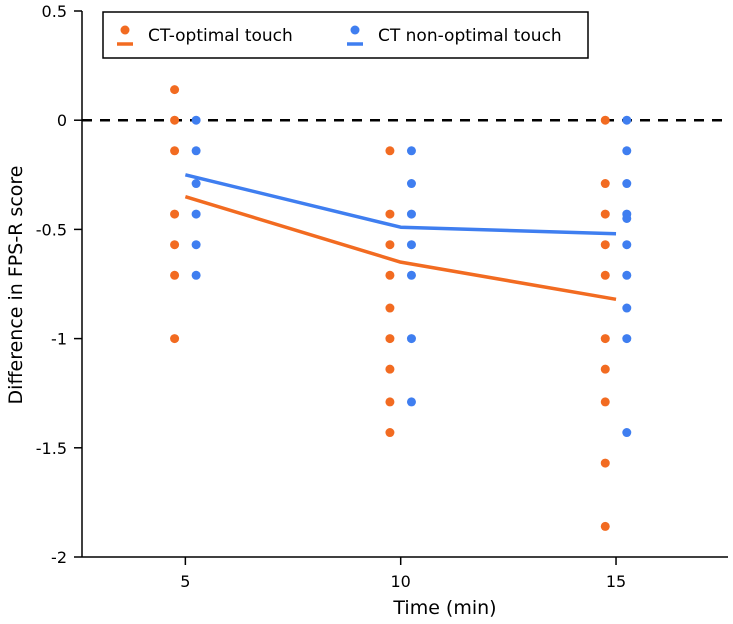  Describe the element at coordinates (62, 120) in the screenshot. I see `y-tick-label: 0` at that location.